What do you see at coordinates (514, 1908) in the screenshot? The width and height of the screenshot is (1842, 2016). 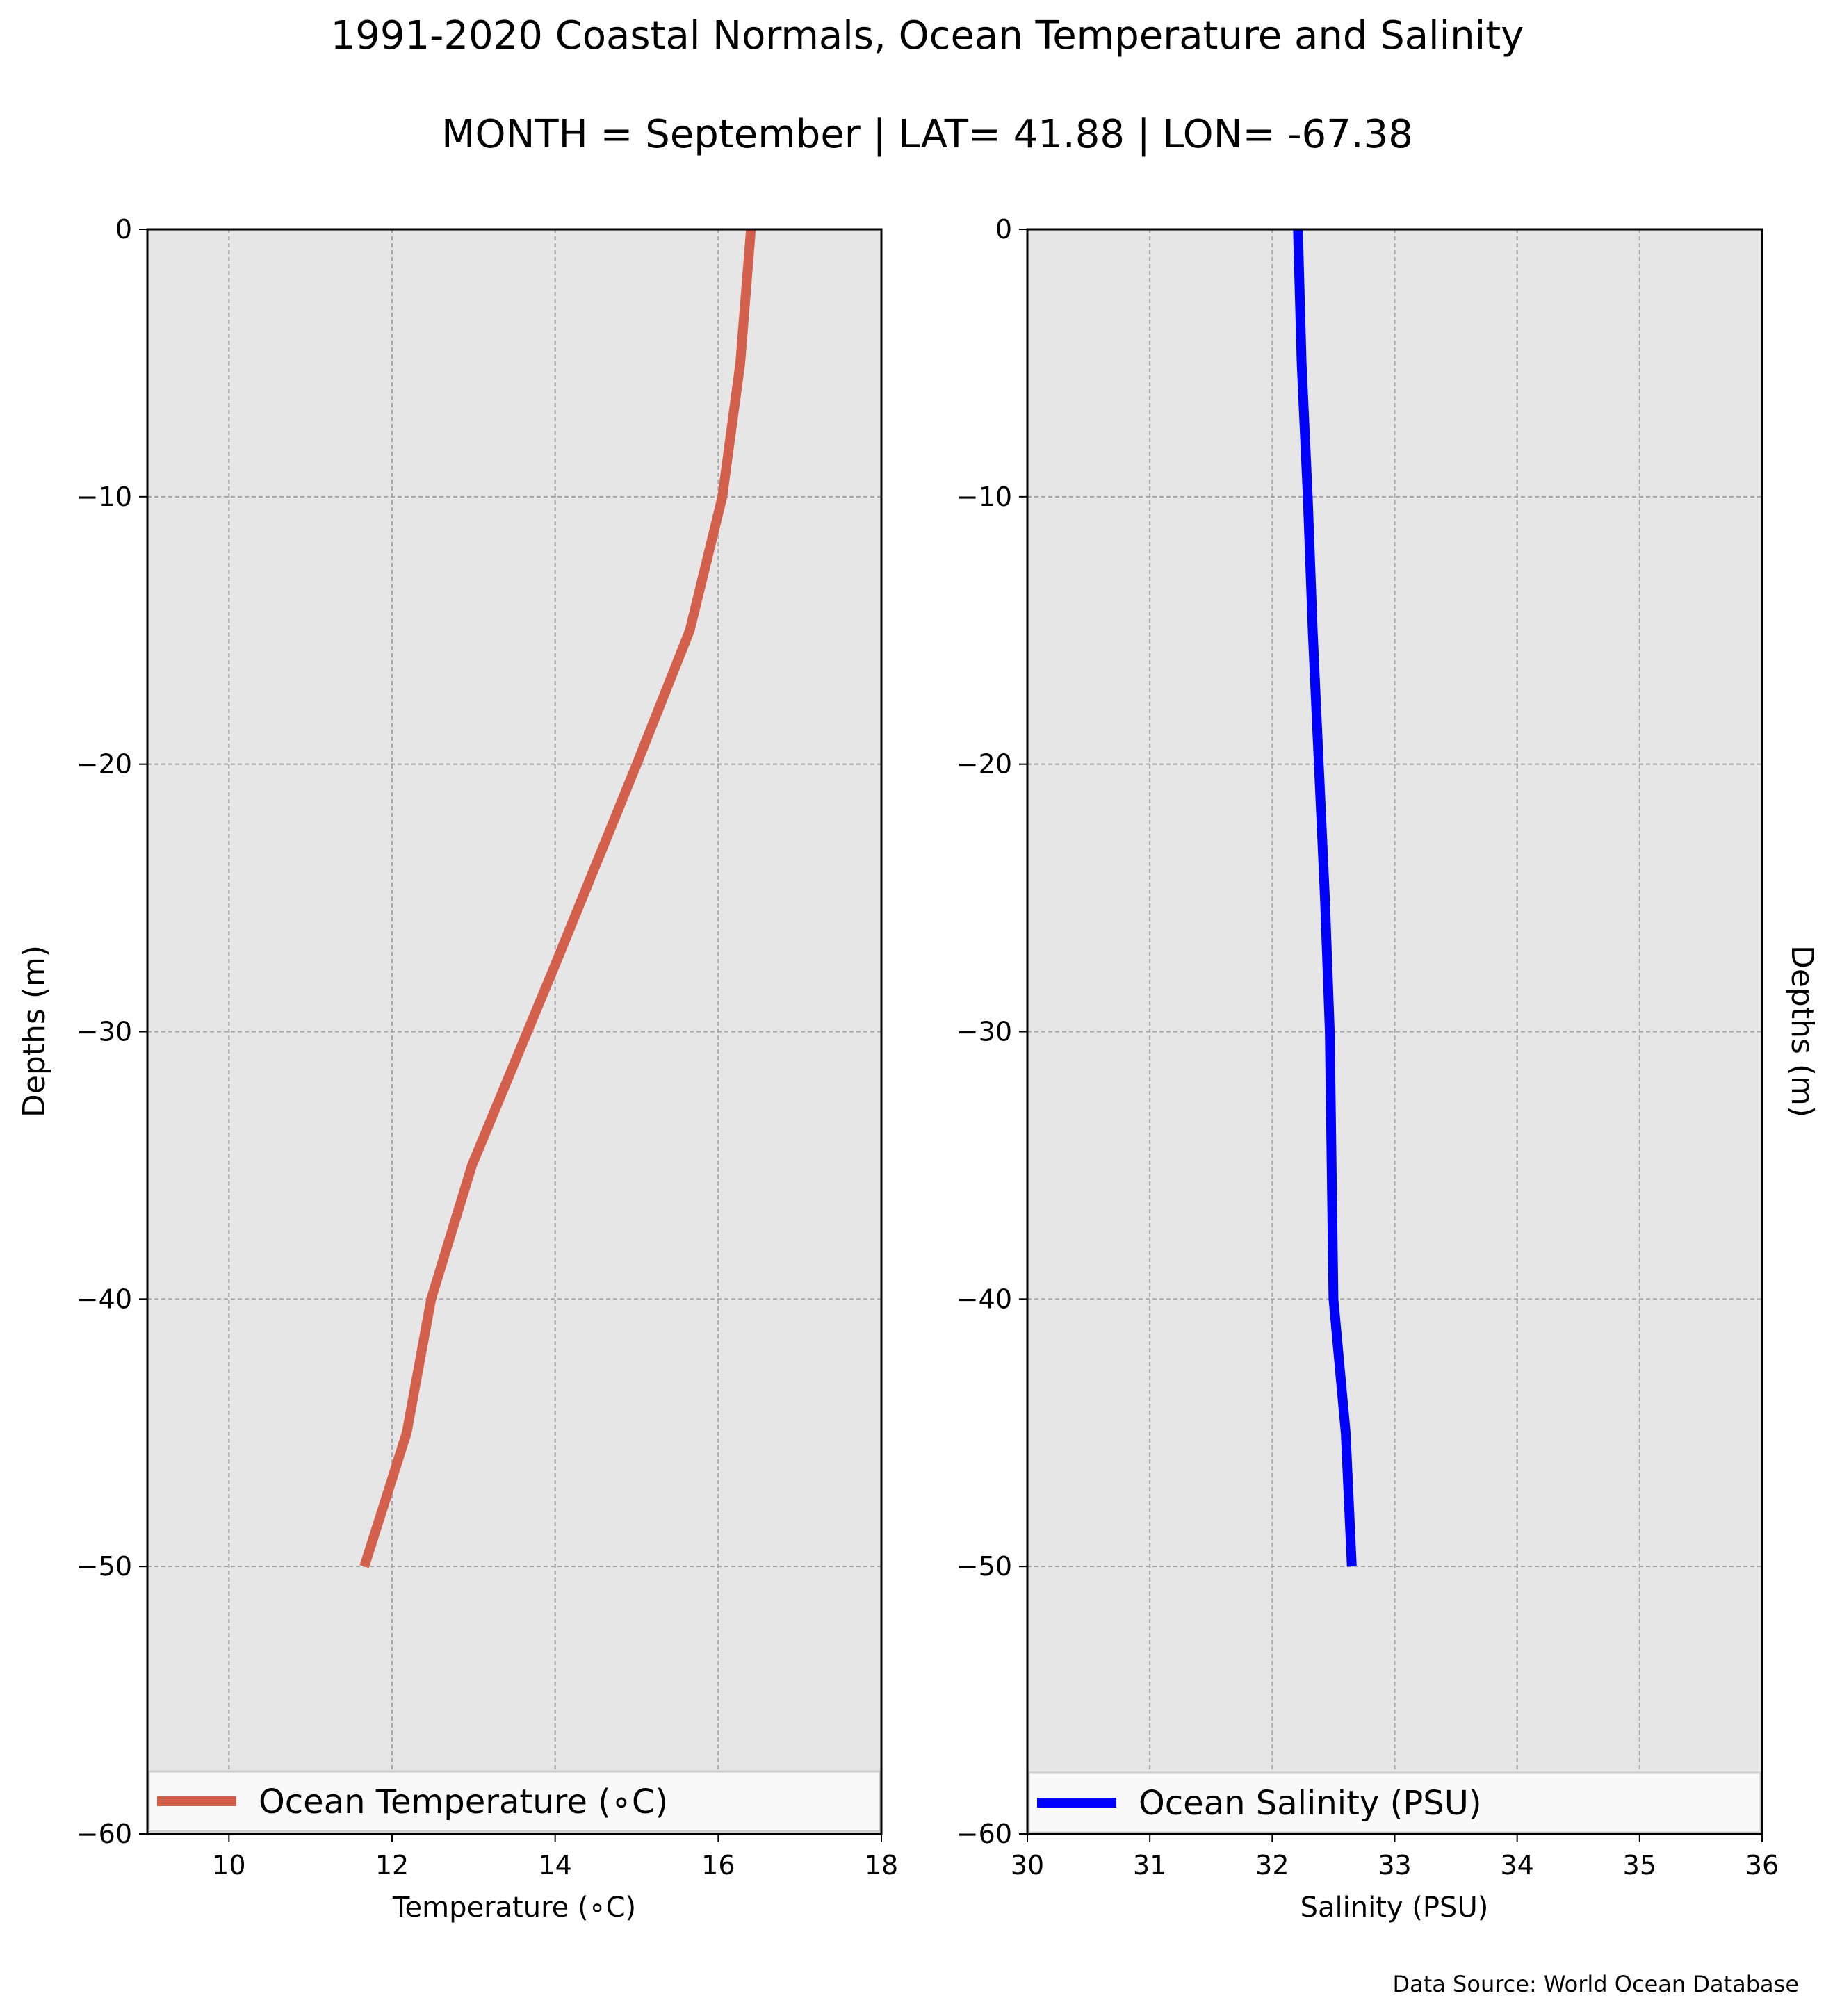 I see `temperature-x-axis-label: Temperature (∘C)` at bounding box center [514, 1908].